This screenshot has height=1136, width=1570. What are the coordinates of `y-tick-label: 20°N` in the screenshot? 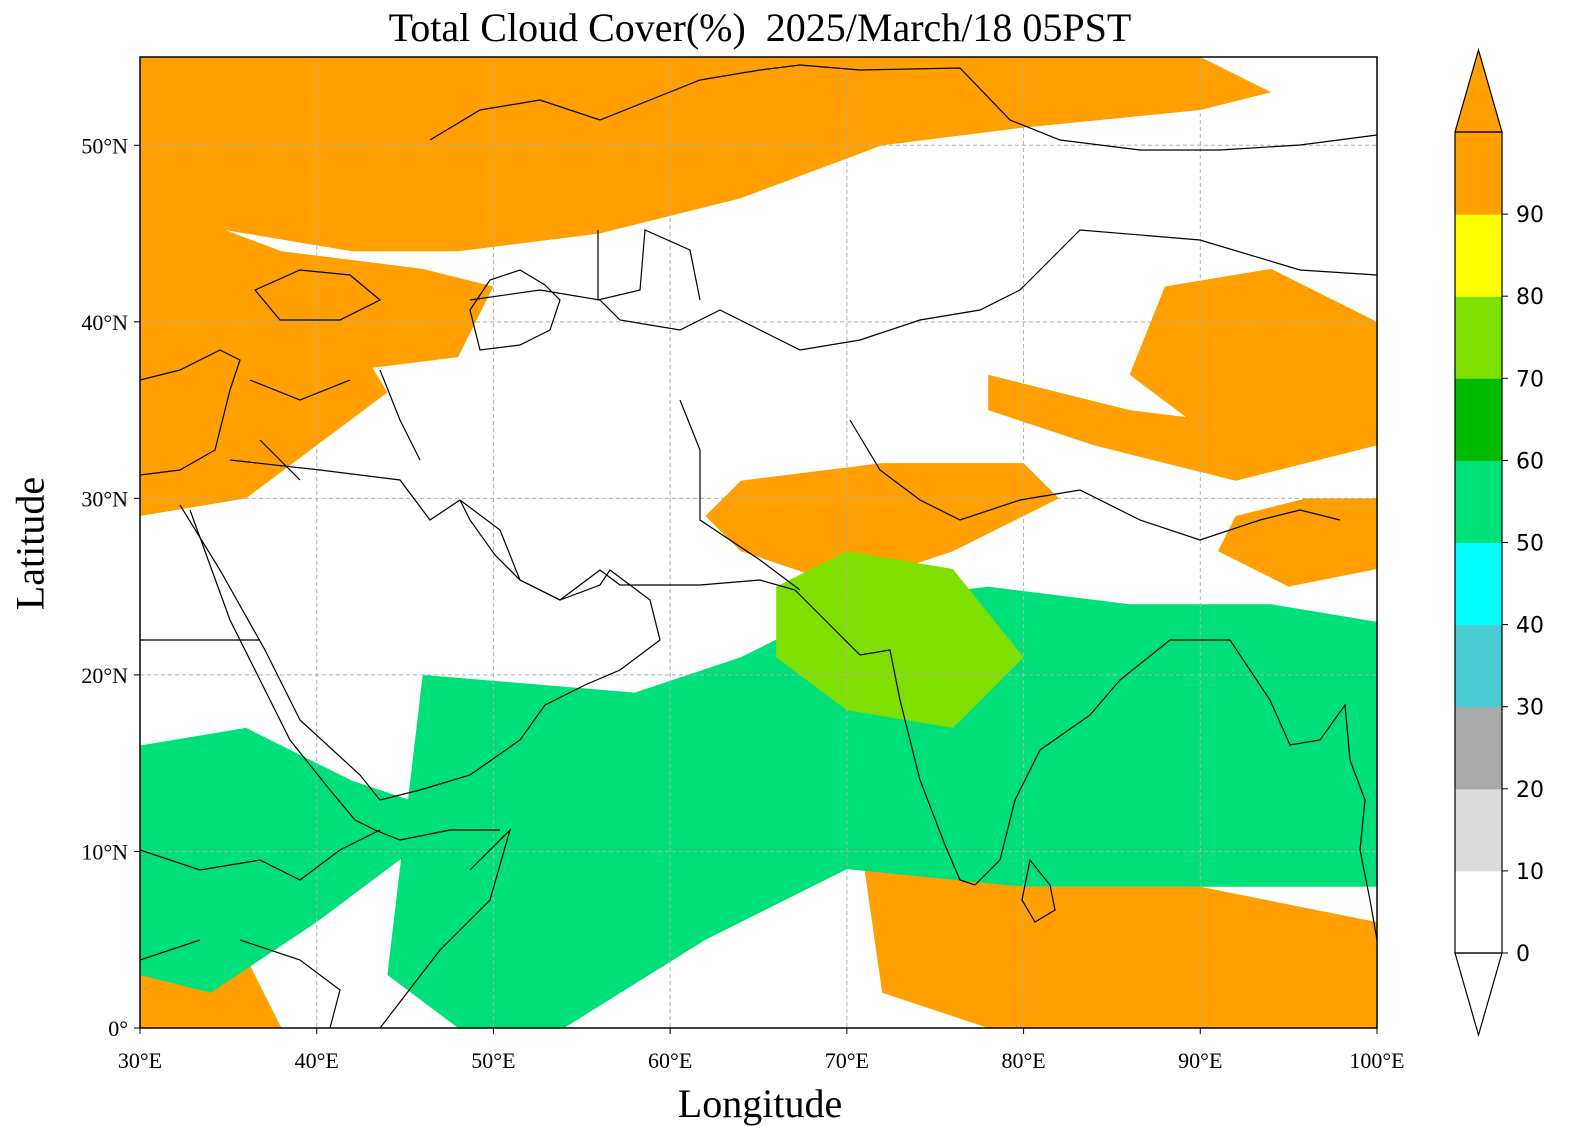 It's located at (104, 675).